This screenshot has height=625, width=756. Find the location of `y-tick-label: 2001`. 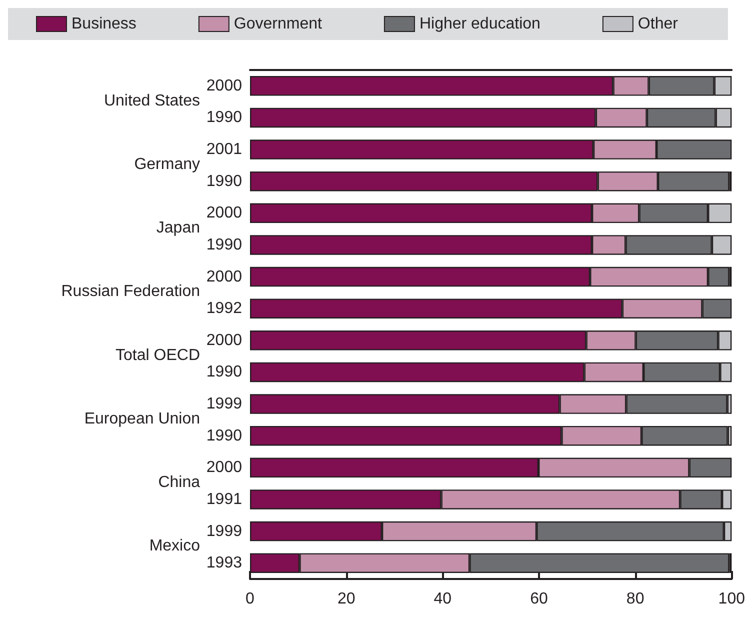

y-tick-label: 2001 is located at coordinates (224, 149).